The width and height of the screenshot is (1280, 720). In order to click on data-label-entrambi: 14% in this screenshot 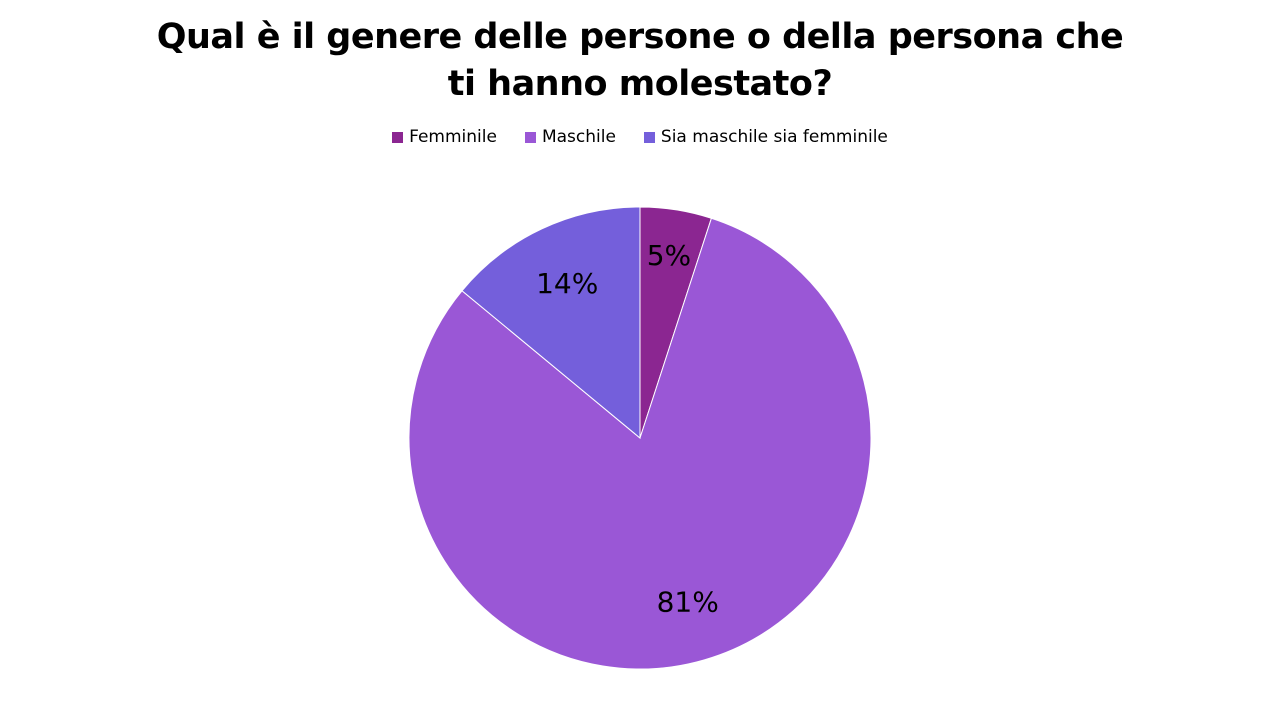, I will do `click(567, 283)`.